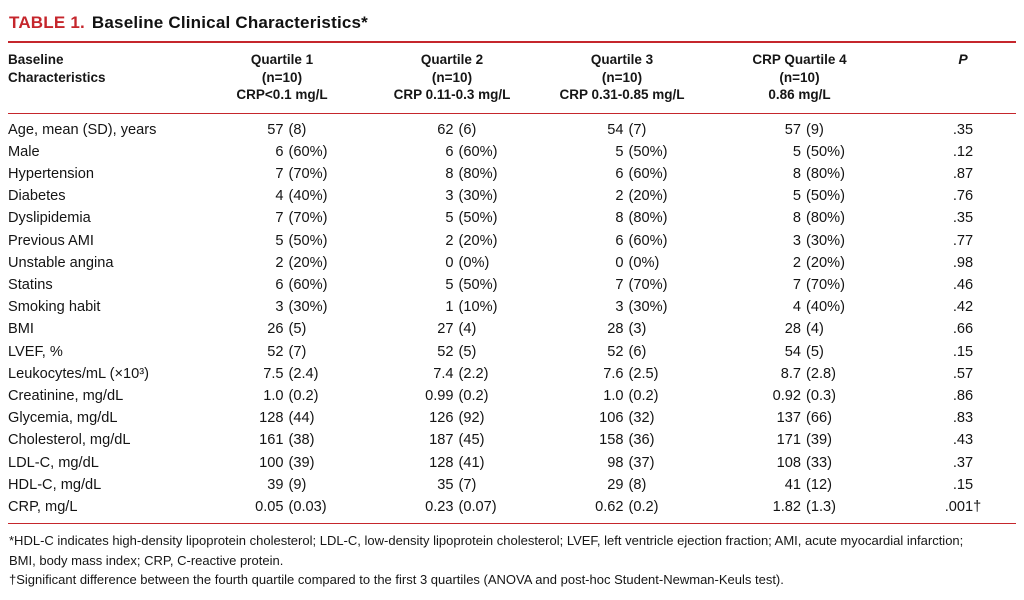 The height and width of the screenshot is (600, 1024). What do you see at coordinates (799, 463) in the screenshot?
I see `cell-q4: 108 (33)` at bounding box center [799, 463].